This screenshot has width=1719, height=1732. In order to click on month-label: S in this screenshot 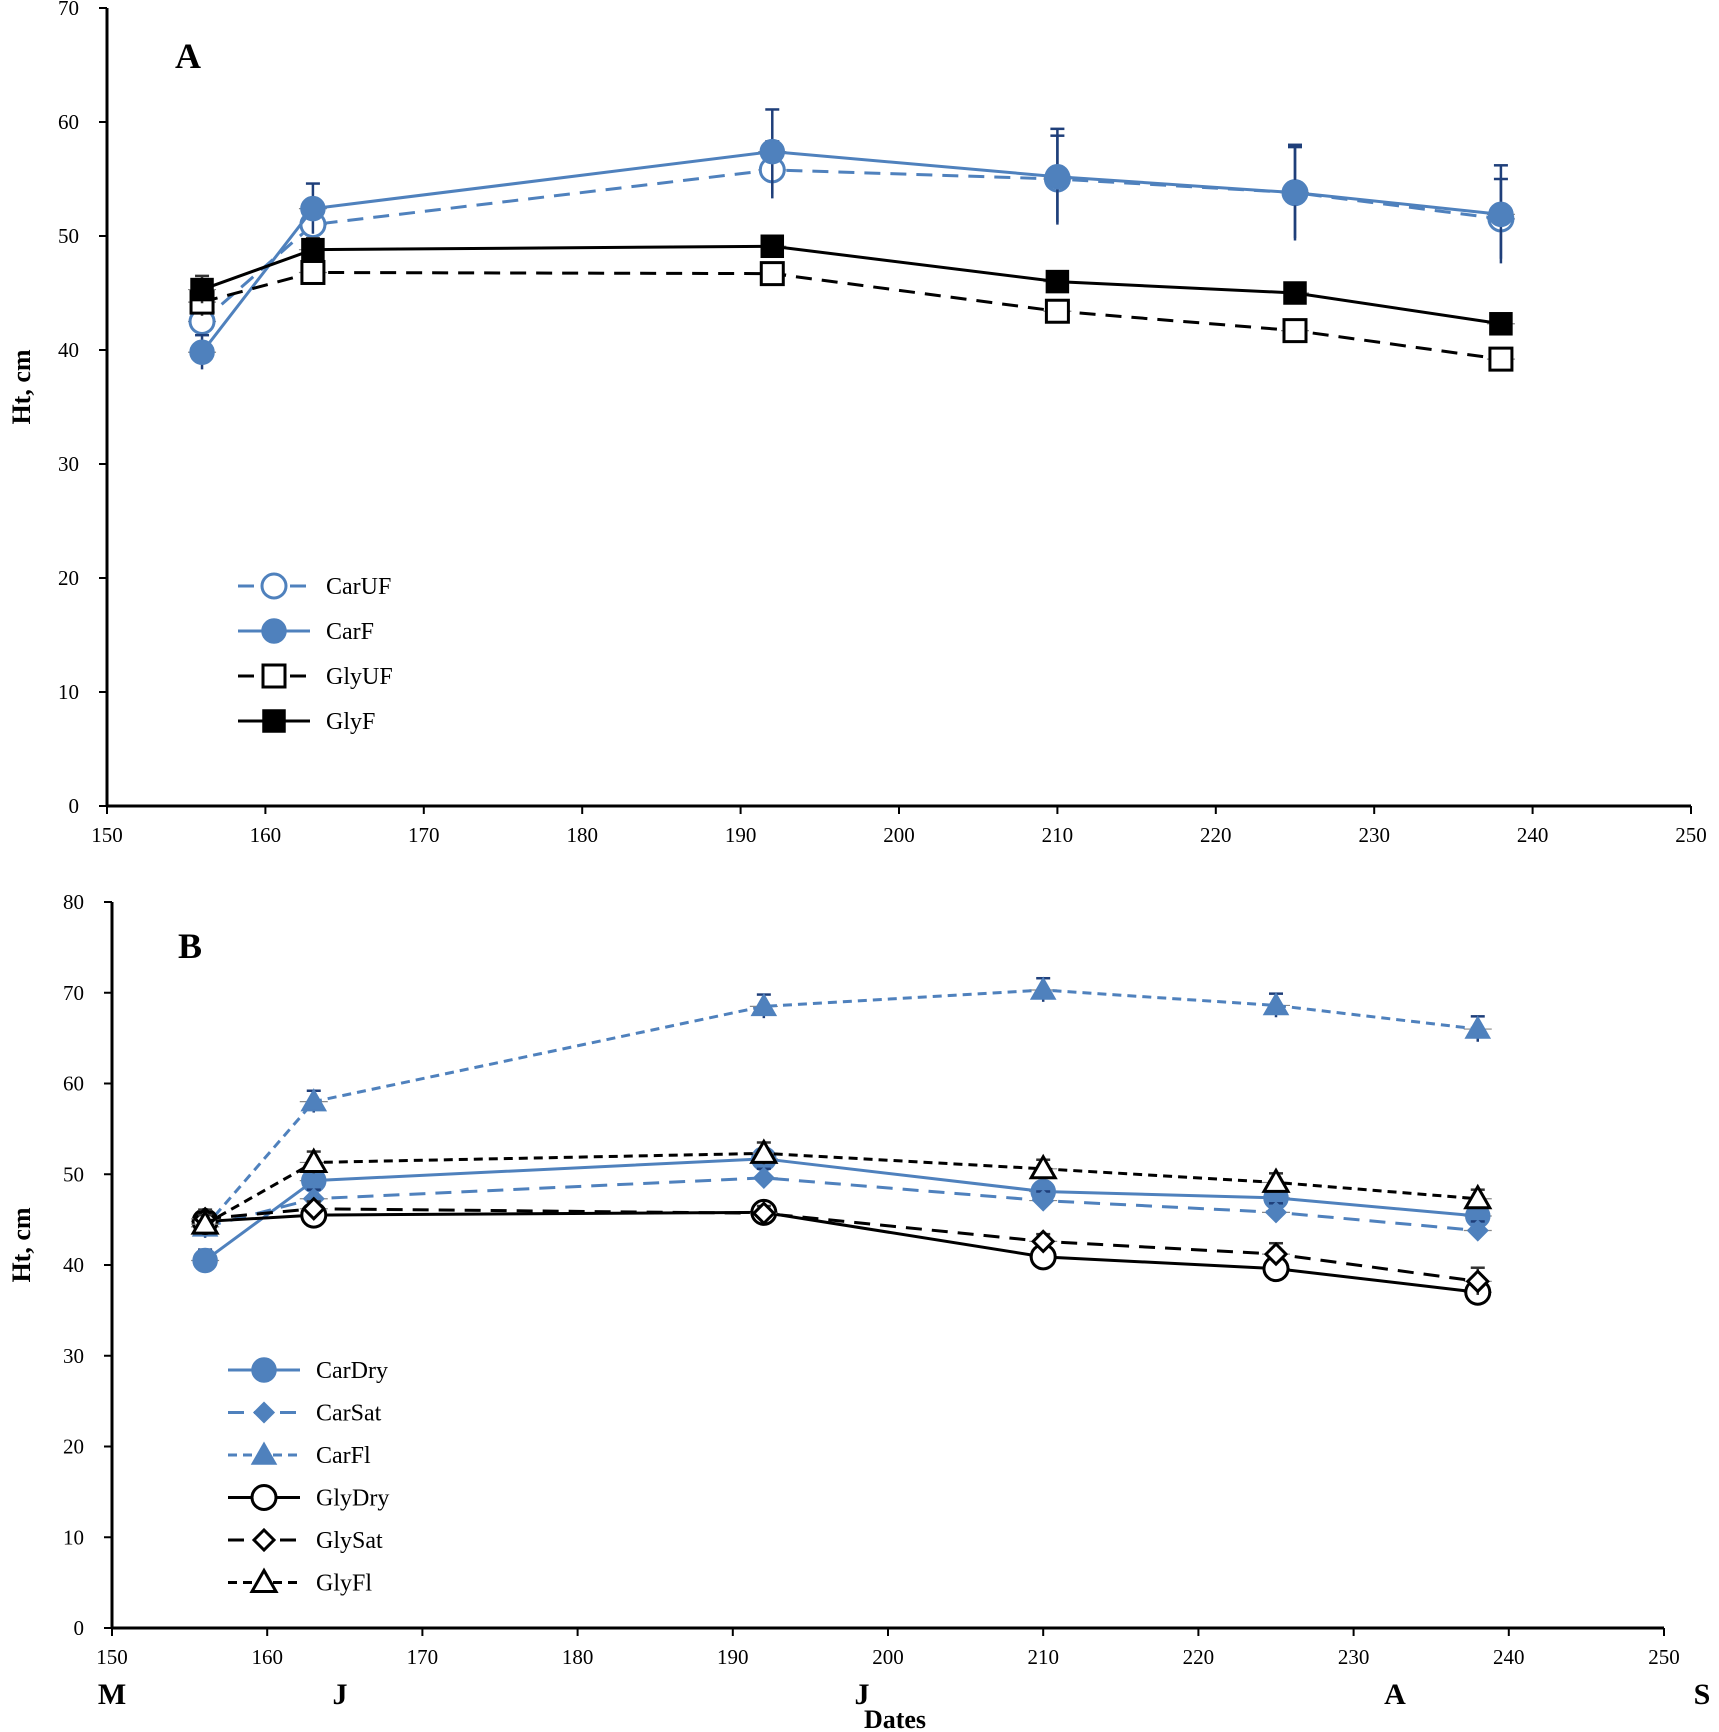, I will do `click(1702, 1694)`.